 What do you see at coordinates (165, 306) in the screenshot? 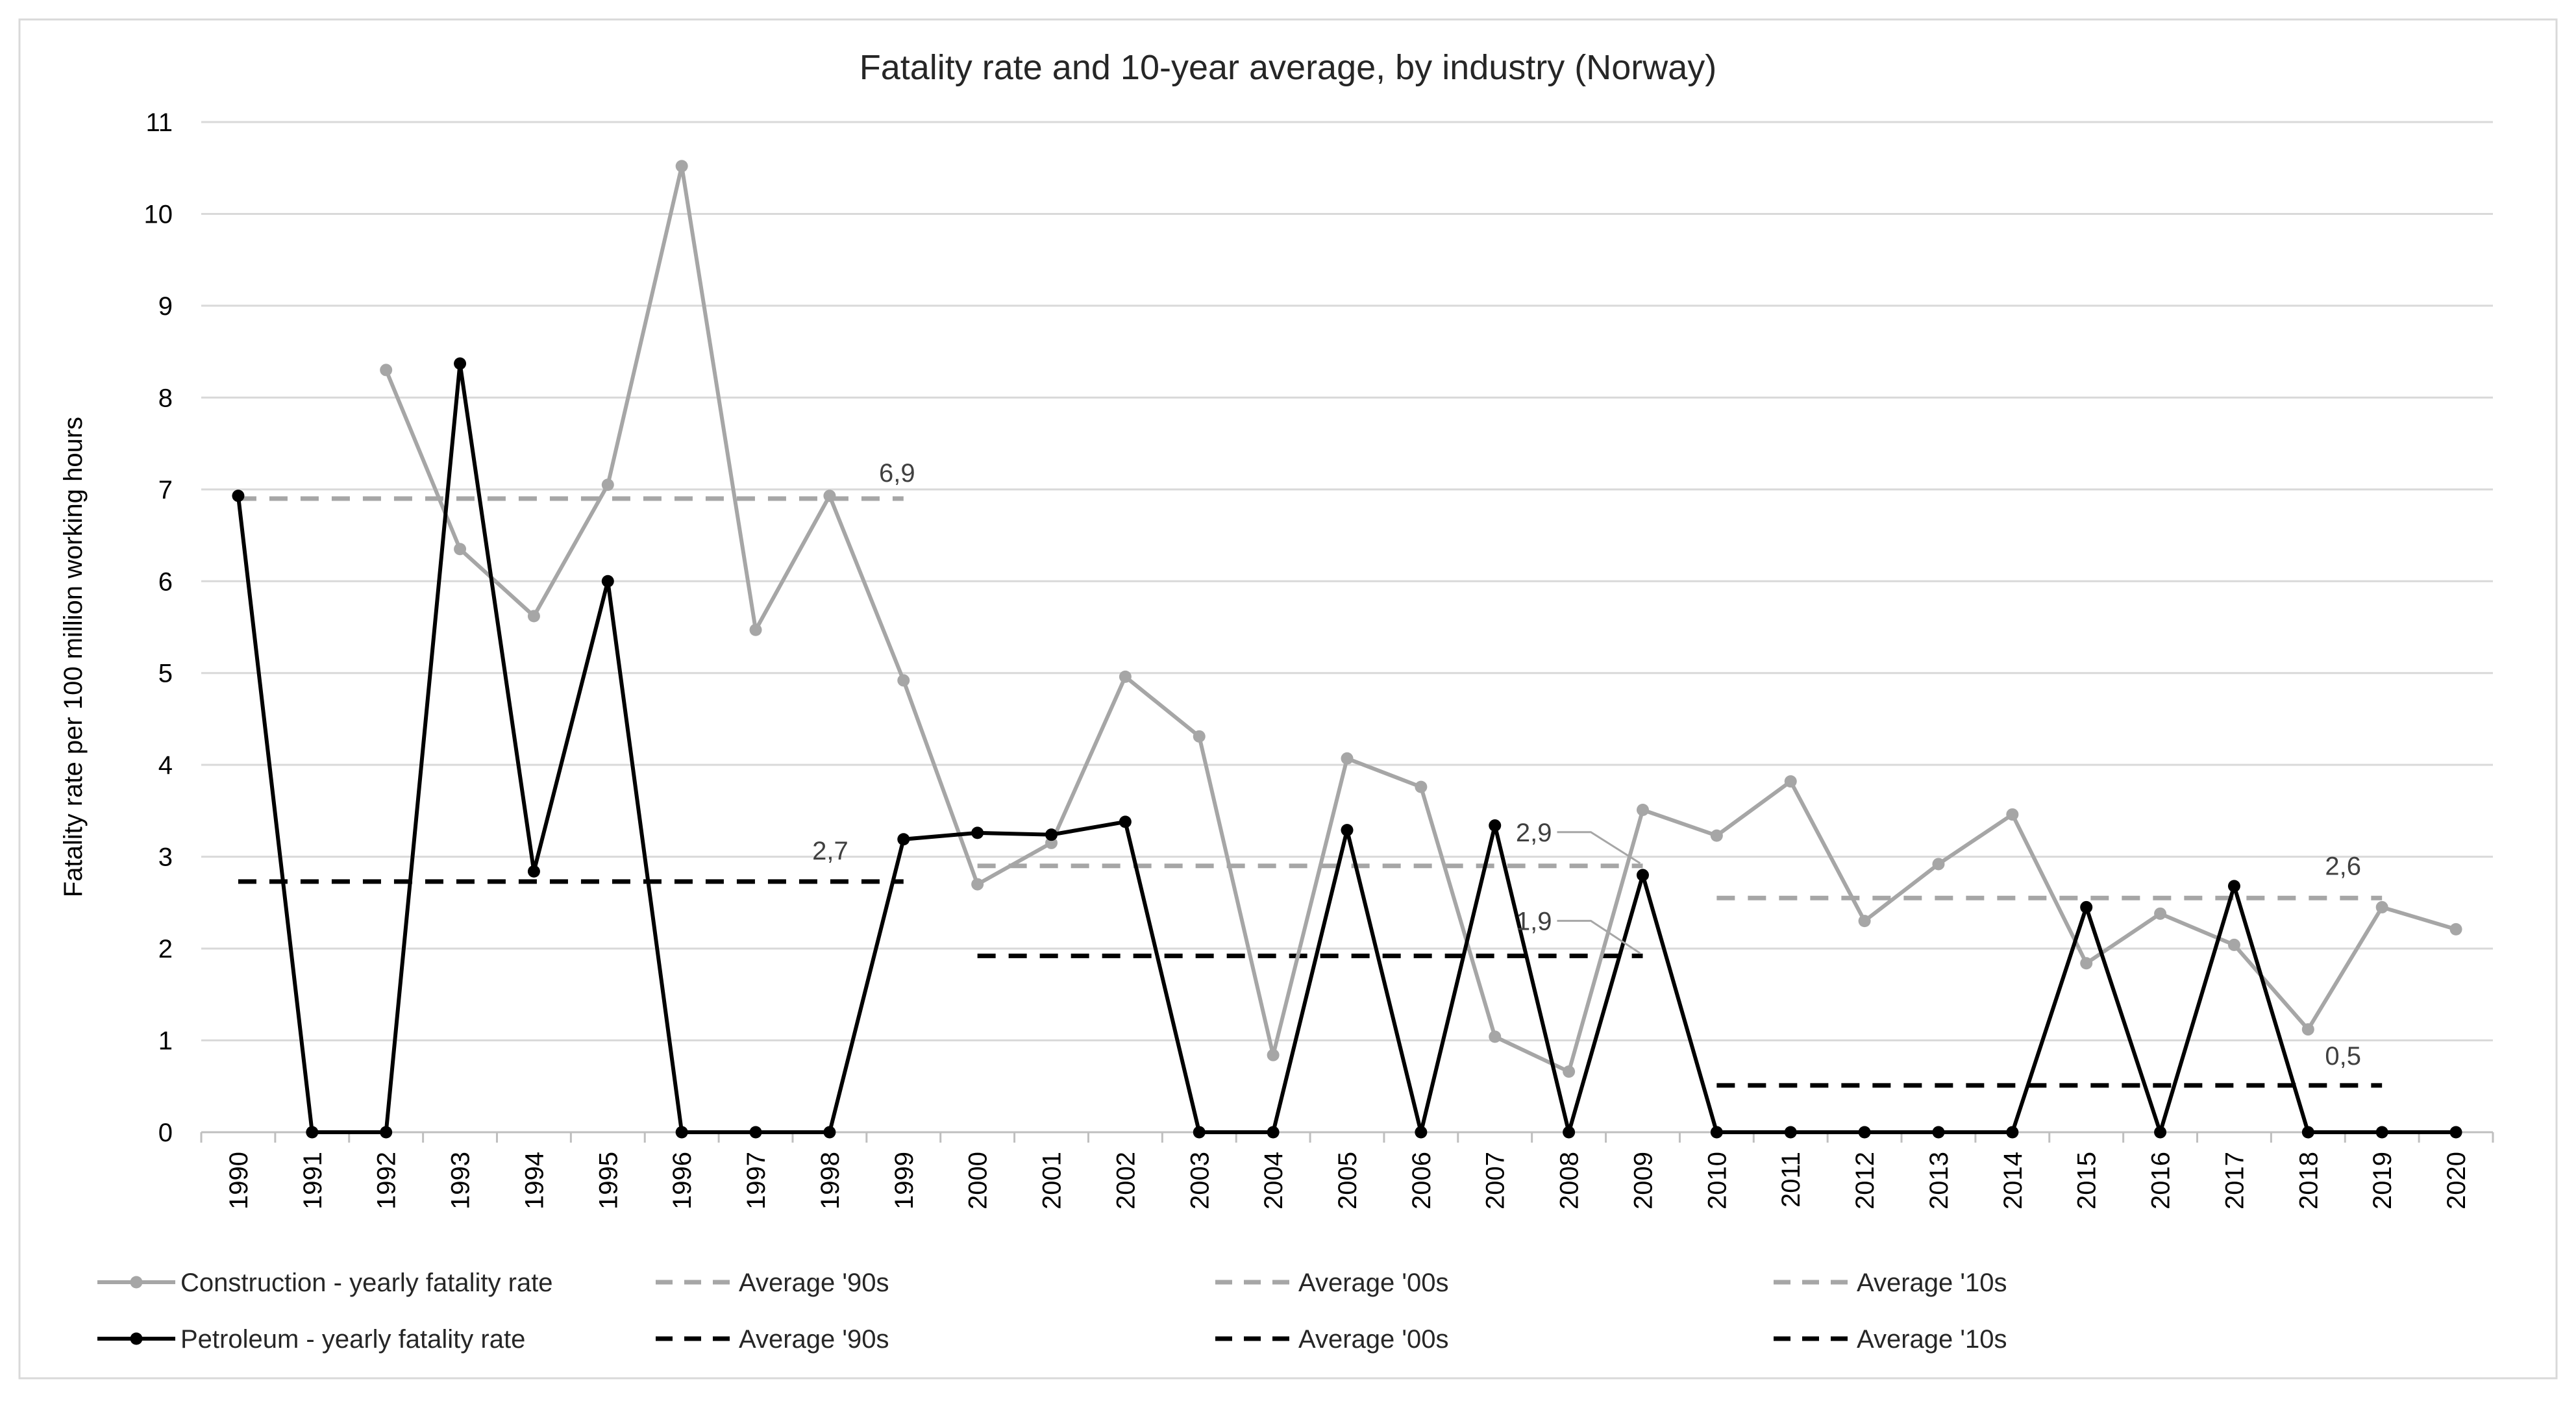
I see `y-tick-label: 9` at bounding box center [165, 306].